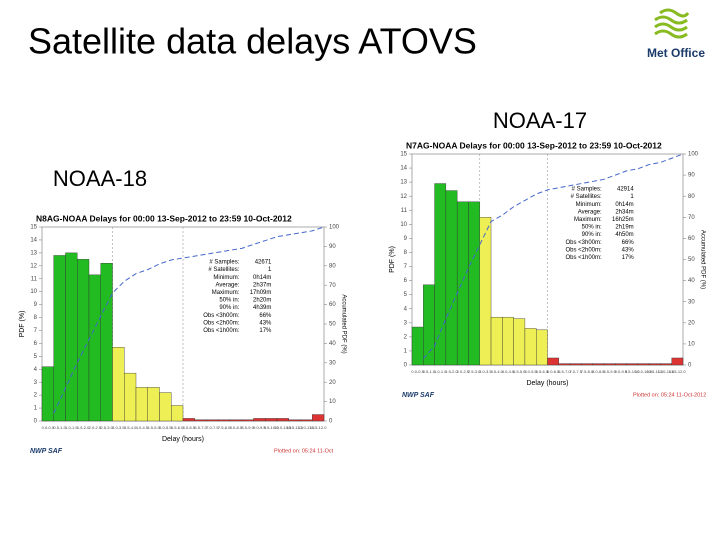  Describe the element at coordinates (331, 422) in the screenshot. I see `y2-tick-label: 0` at that location.